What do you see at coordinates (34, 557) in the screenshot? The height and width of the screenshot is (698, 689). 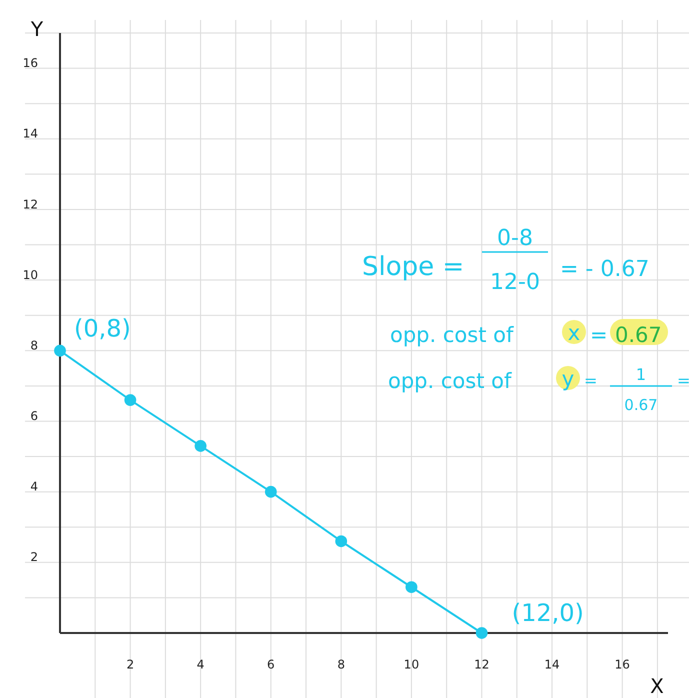 I see `y-tick-label: 2` at bounding box center [34, 557].